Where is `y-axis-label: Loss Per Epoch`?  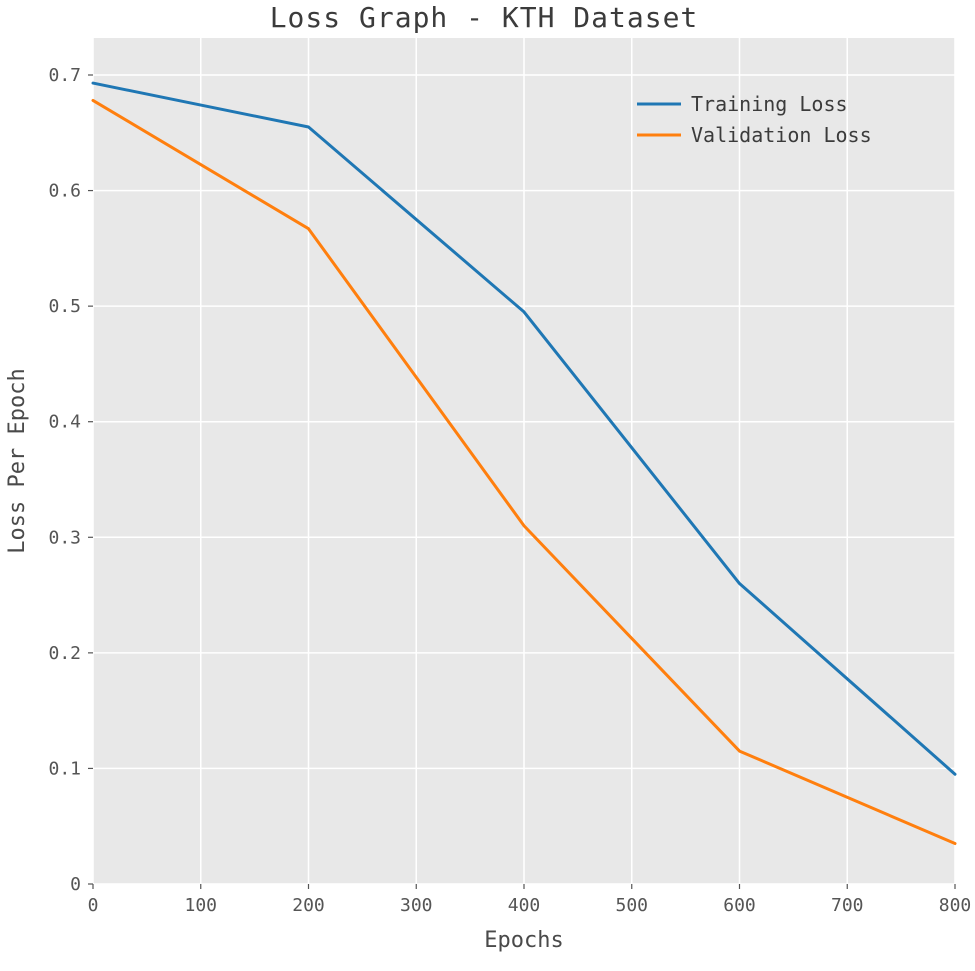
y-axis-label: Loss Per Epoch is located at coordinates (17, 461).